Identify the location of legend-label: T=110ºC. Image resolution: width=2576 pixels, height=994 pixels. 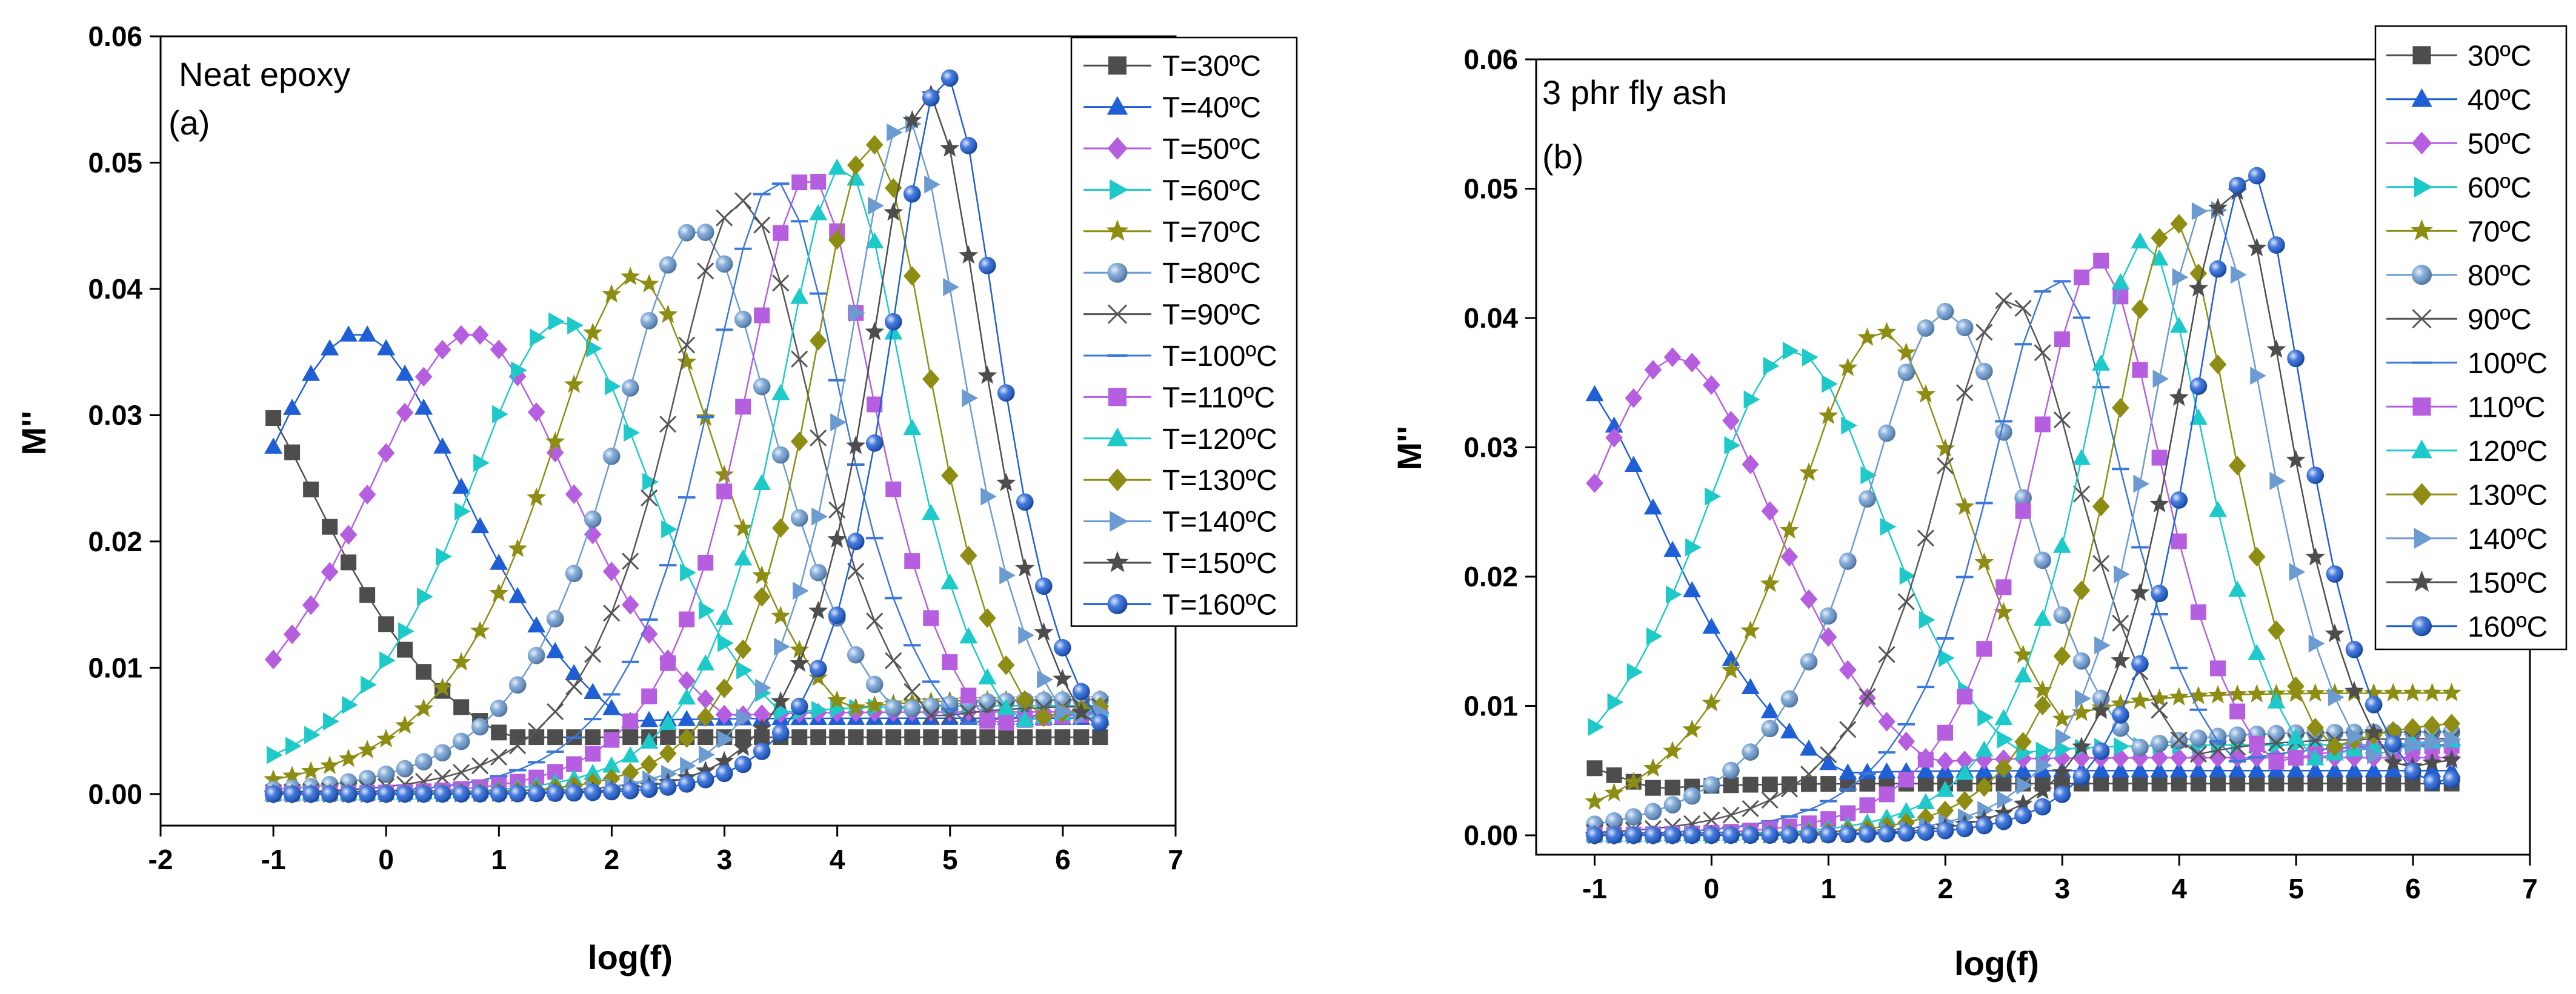
(1218, 398).